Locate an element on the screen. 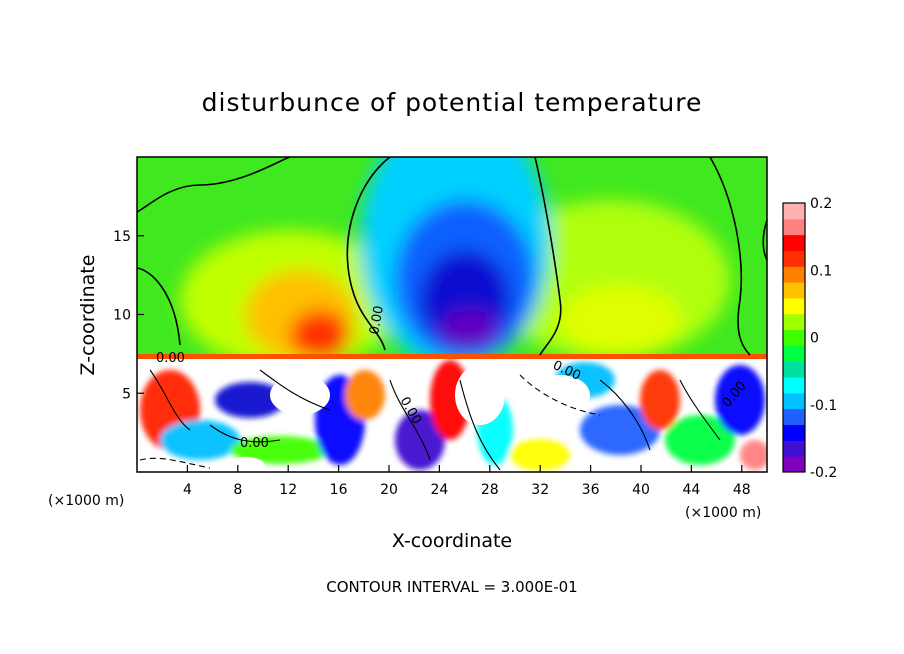  colorbar-tick-label: -0.1 is located at coordinates (823, 406).